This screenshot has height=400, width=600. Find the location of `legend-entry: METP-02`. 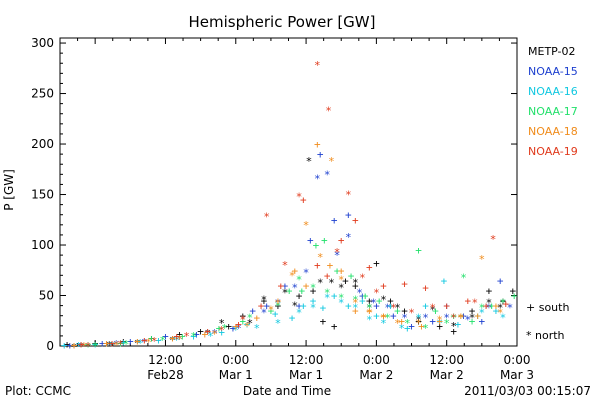

legend-entry: METP-02 is located at coordinates (552, 51).